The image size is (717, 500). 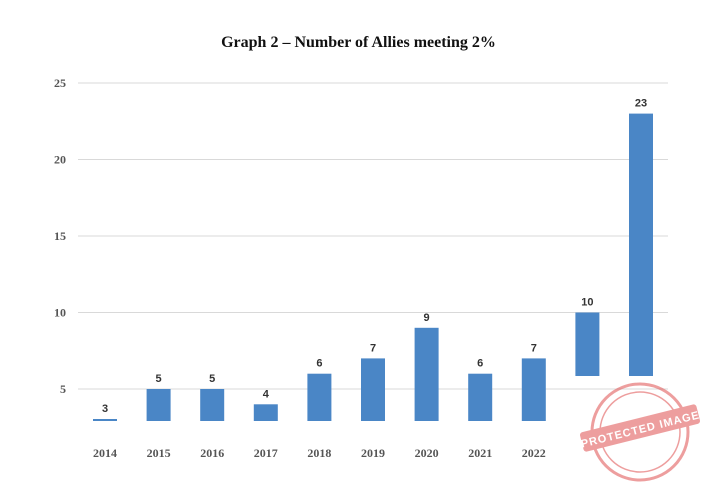 What do you see at coordinates (373, 389) in the screenshot?
I see `bar-2019` at bounding box center [373, 389].